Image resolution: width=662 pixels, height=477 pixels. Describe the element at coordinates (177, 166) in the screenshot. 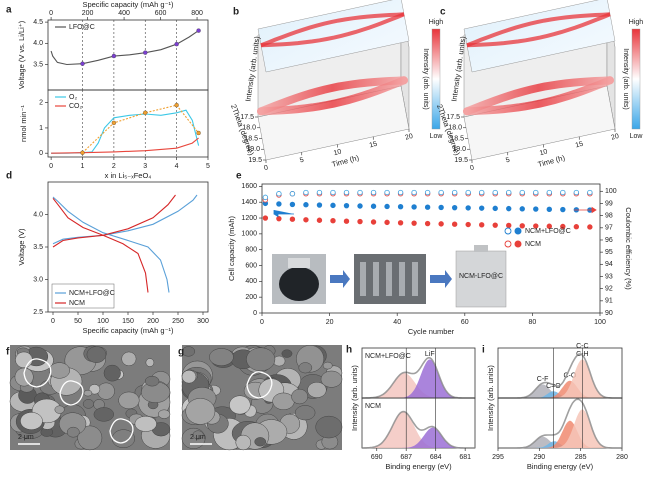

I see `x-tick-label: 4` at that location.